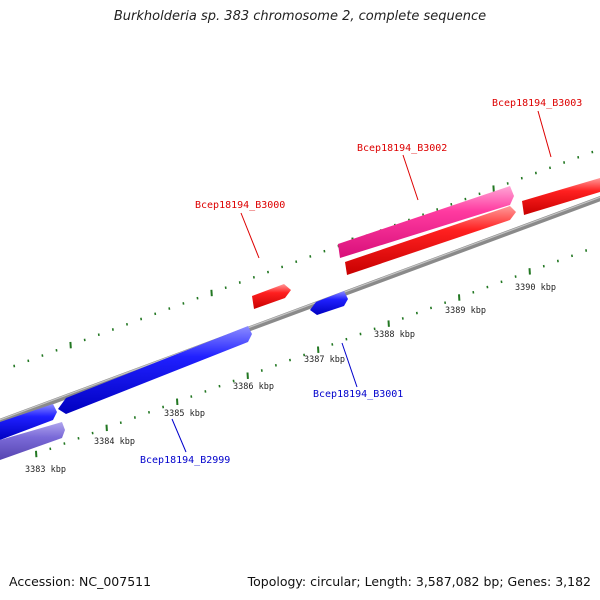  Describe the element at coordinates (80, 581) in the screenshot. I see `accession-label: Accession: NC_007511` at that location.